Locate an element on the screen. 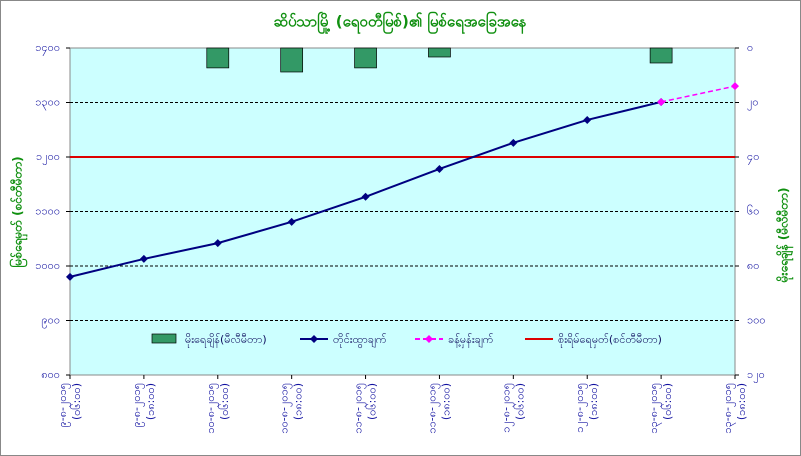 Image resolution: width=801 pixels, height=456 pixels. legend-label: စိုးရိမ်ရေမှတ်(စင်တီမီတာ) is located at coordinates (610, 340).